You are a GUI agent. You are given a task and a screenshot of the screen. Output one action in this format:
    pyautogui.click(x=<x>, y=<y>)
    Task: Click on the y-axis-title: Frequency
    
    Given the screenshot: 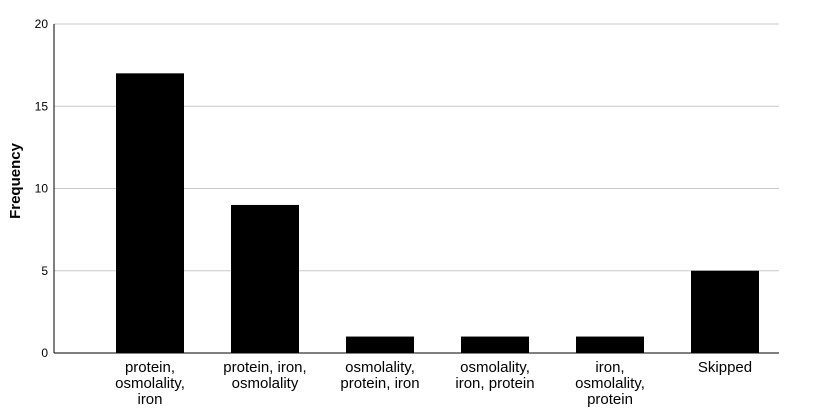 What is the action you would take?
    pyautogui.click(x=15, y=180)
    